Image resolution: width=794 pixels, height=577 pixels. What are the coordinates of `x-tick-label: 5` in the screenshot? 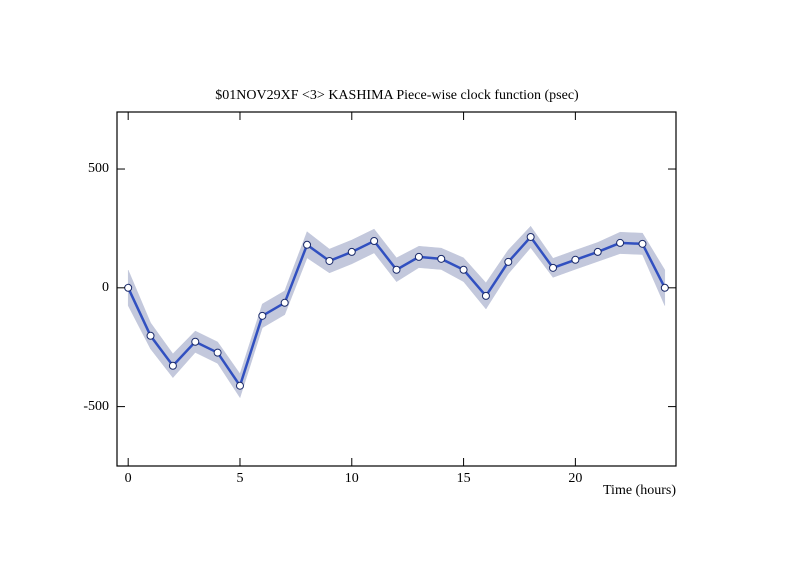 It's located at (239, 478).